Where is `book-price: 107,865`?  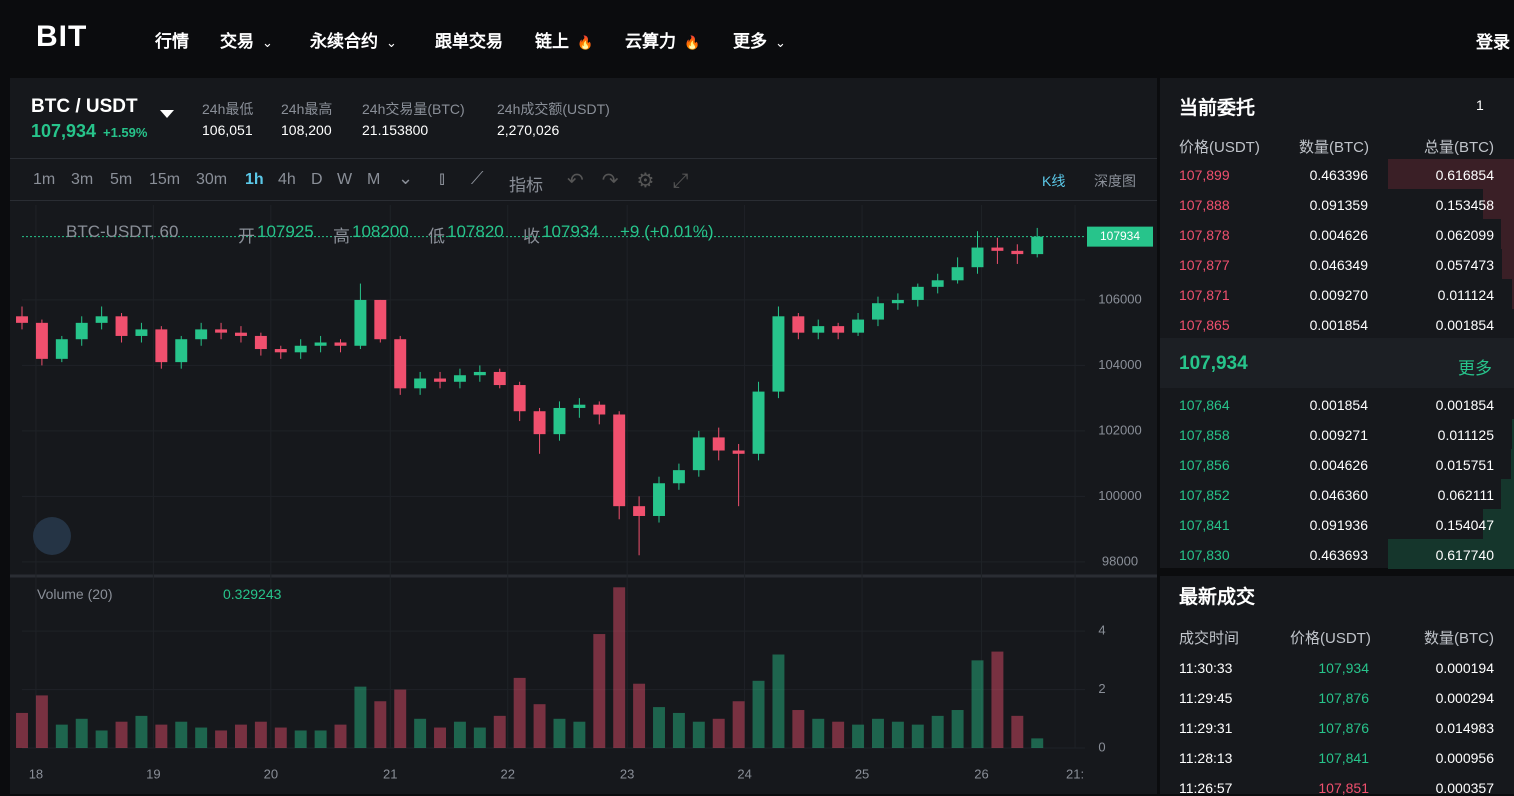 book-price: 107,865 is located at coordinates (1204, 325).